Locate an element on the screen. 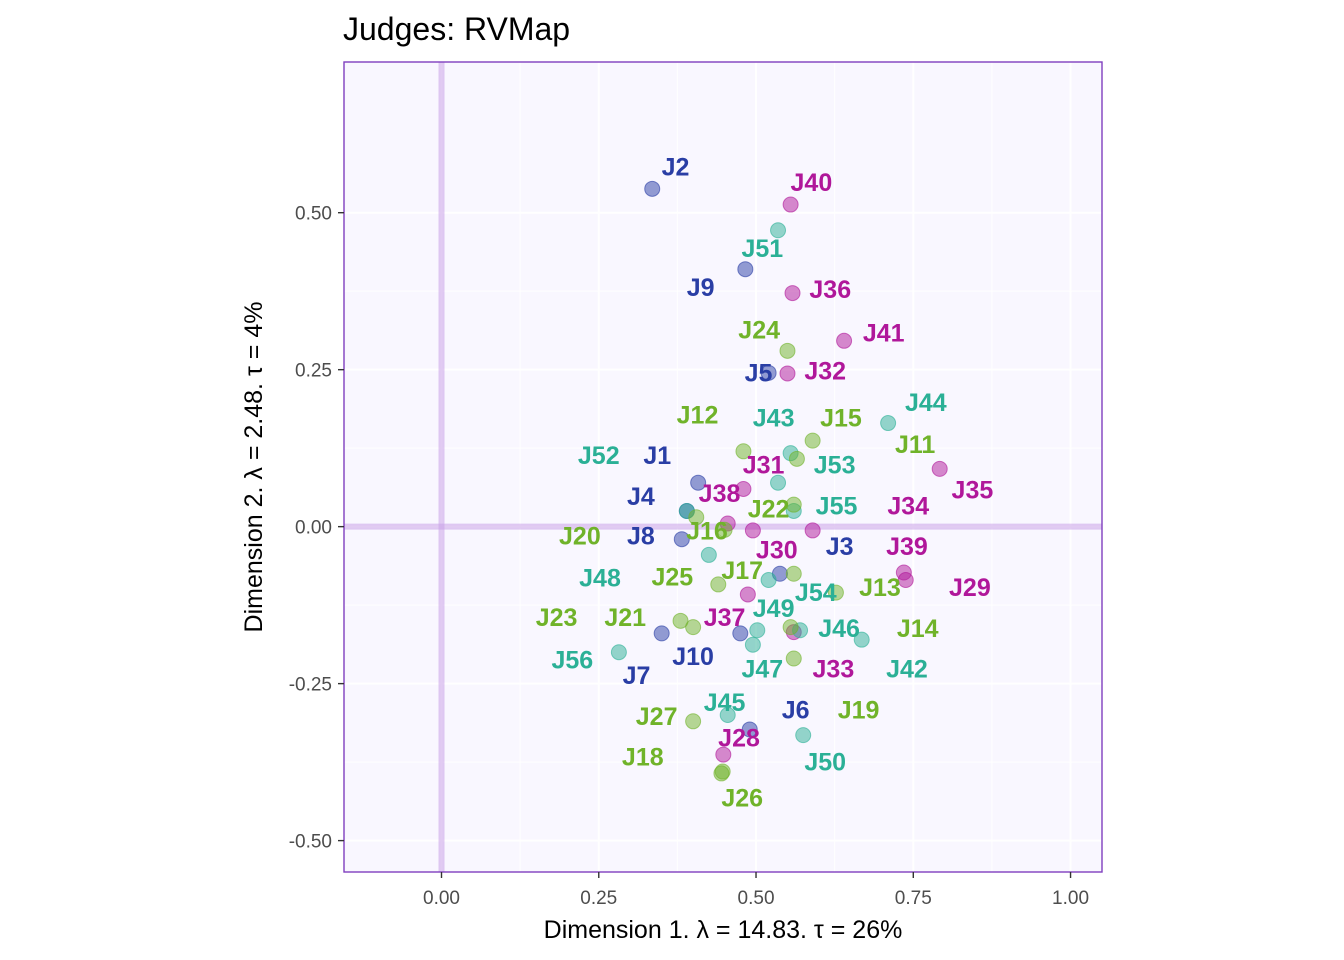  data-point-j53 is located at coordinates (778, 482).